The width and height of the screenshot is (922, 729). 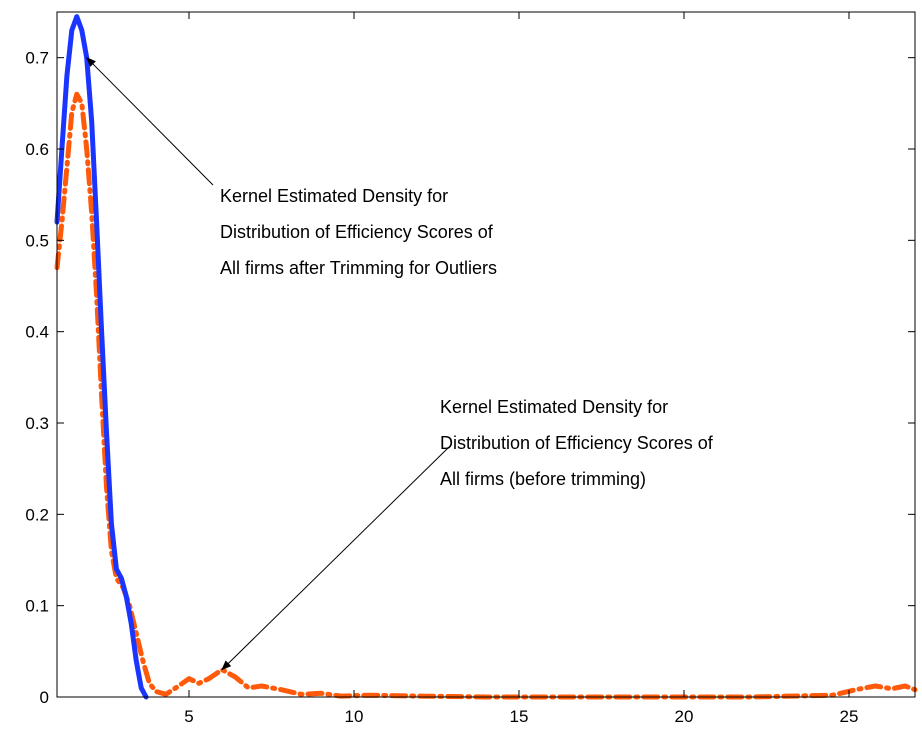 What do you see at coordinates (37, 240) in the screenshot?
I see `y-tick-label: 0.5` at bounding box center [37, 240].